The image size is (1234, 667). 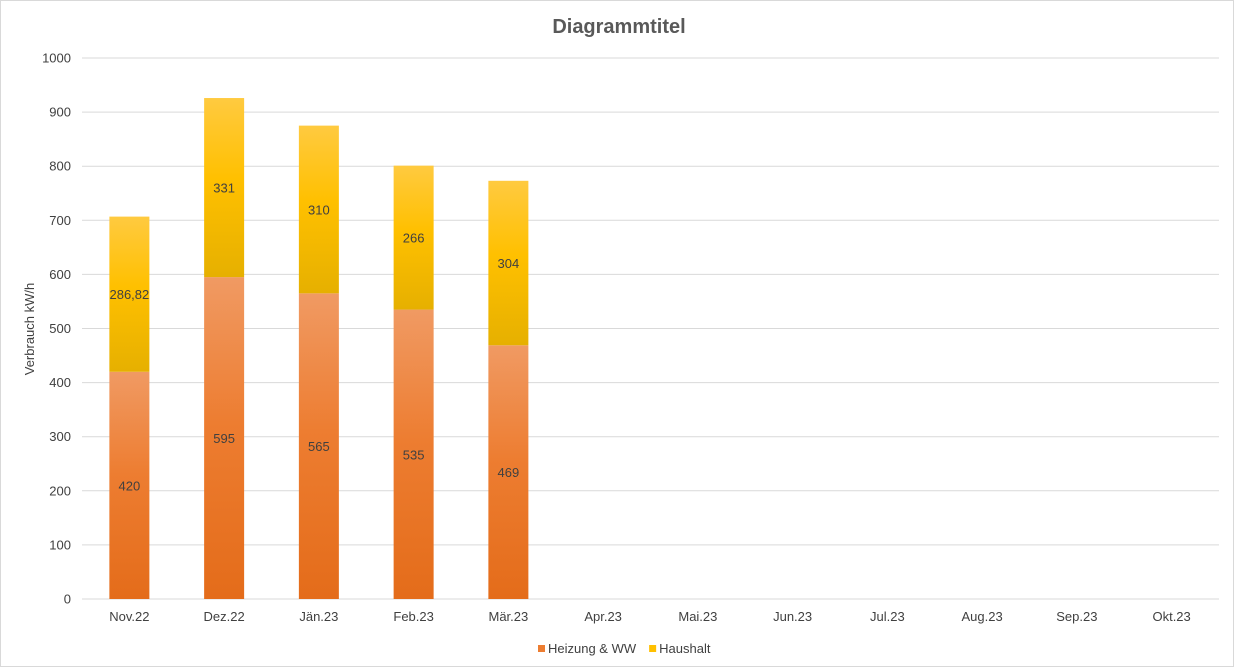 What do you see at coordinates (129, 616) in the screenshot?
I see `x-tick-label: Nov.22` at bounding box center [129, 616].